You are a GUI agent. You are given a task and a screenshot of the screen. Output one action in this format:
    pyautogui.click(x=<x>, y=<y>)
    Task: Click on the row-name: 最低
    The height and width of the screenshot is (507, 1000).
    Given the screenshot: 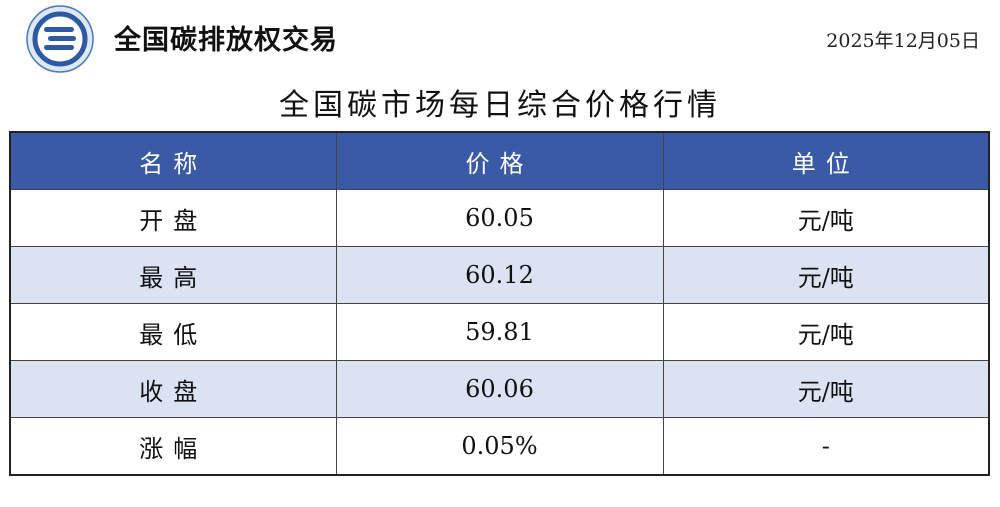 What is the action you would take?
    pyautogui.click(x=173, y=332)
    